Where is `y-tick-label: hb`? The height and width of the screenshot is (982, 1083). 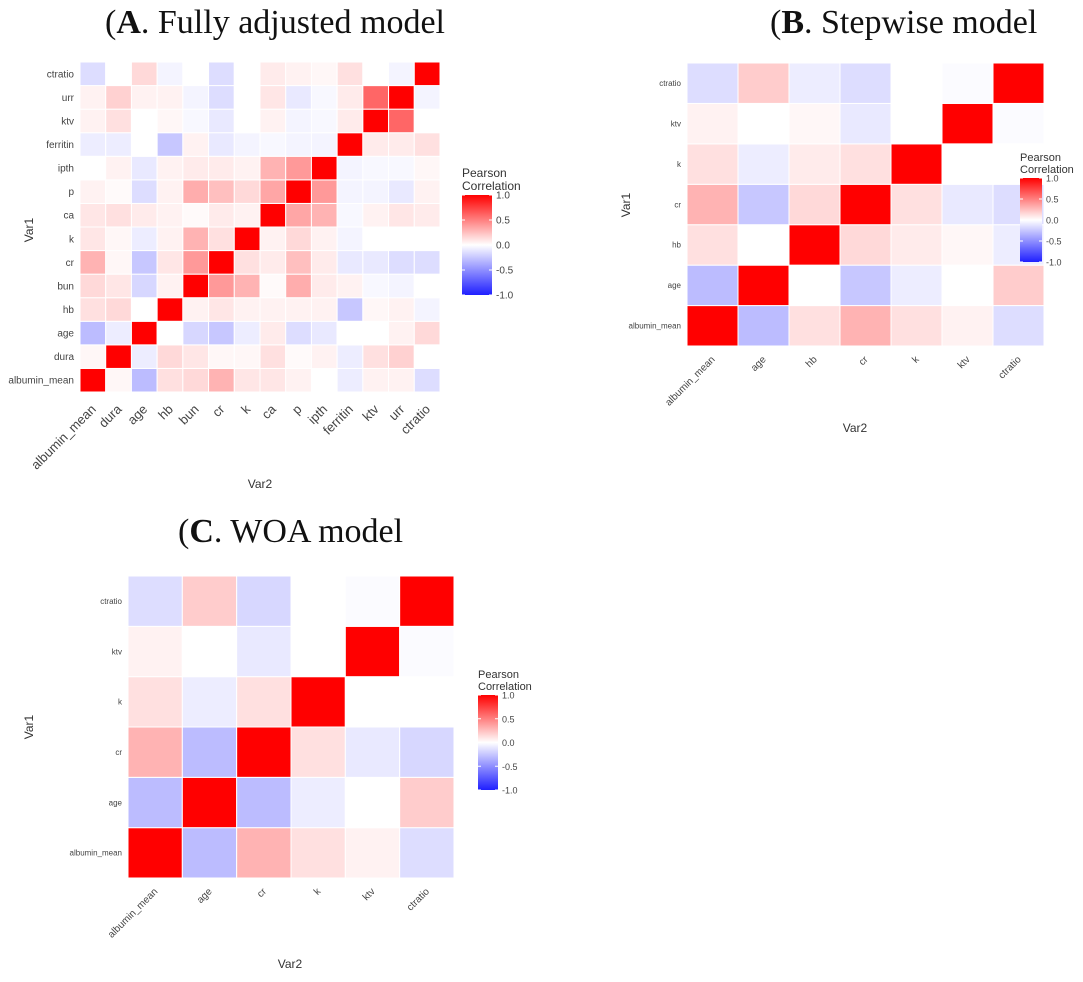
y-tick-label: hb is located at coordinates (69, 310).